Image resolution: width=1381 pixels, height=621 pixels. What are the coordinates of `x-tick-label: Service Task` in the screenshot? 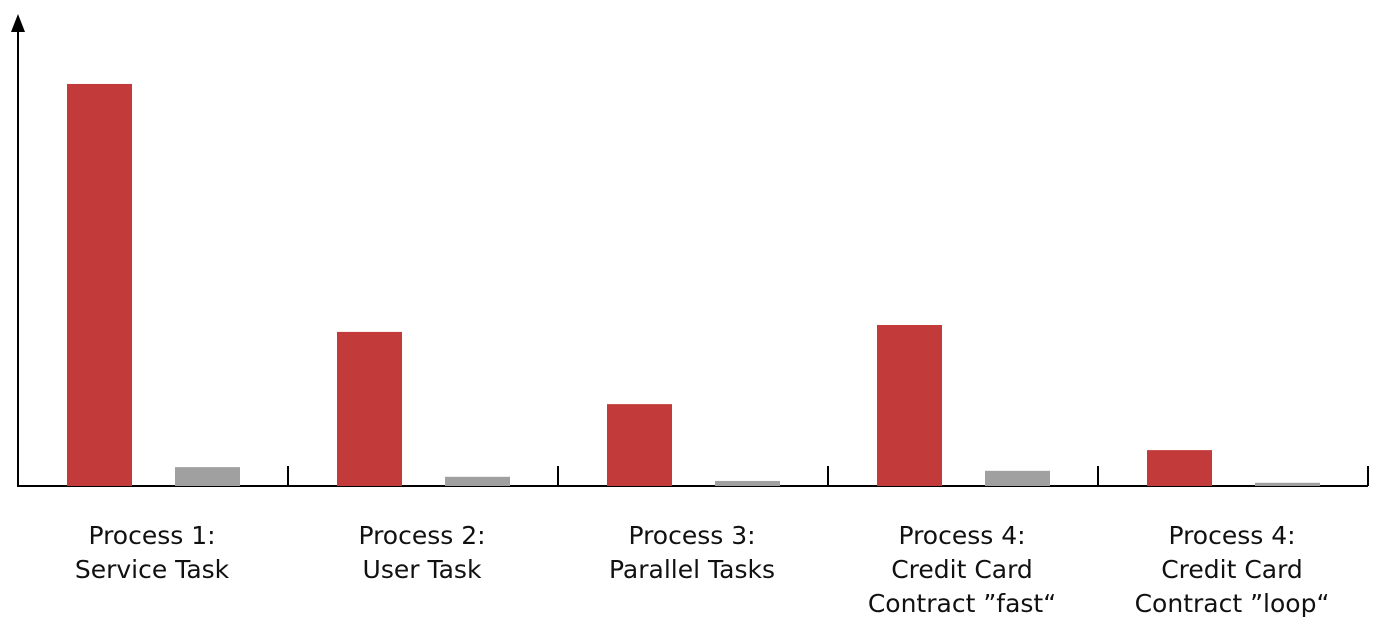 It's located at (152, 569).